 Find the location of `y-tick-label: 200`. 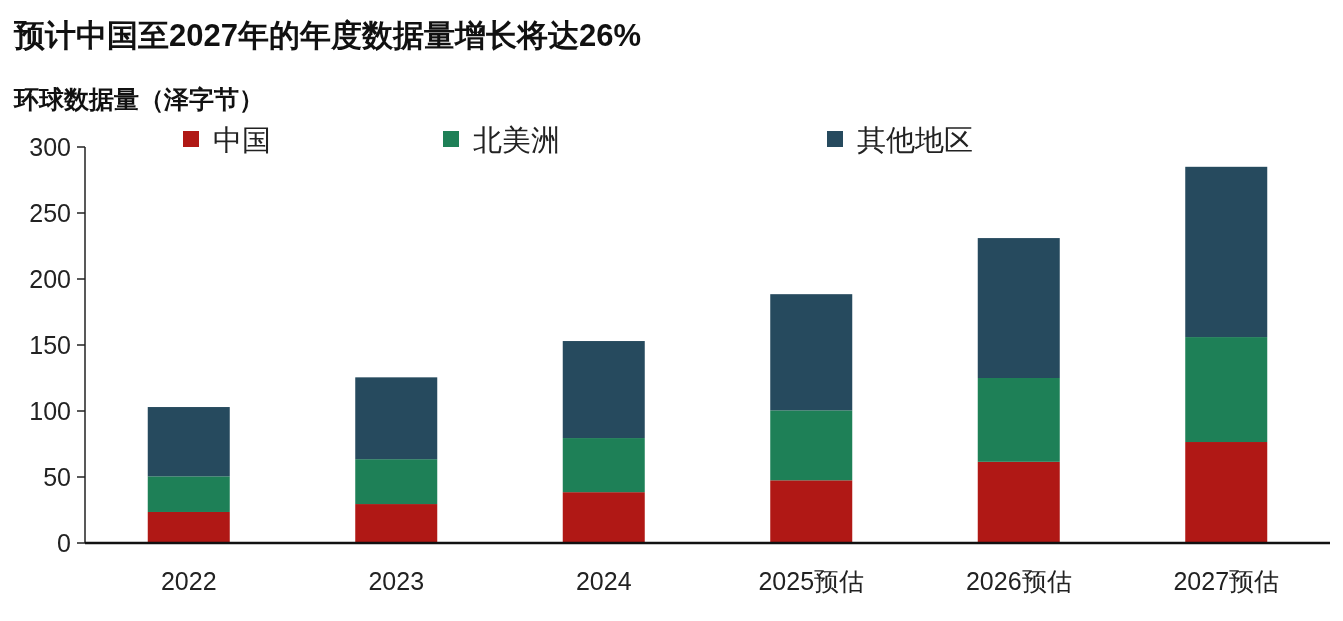

y-tick-label: 200 is located at coordinates (50, 279).